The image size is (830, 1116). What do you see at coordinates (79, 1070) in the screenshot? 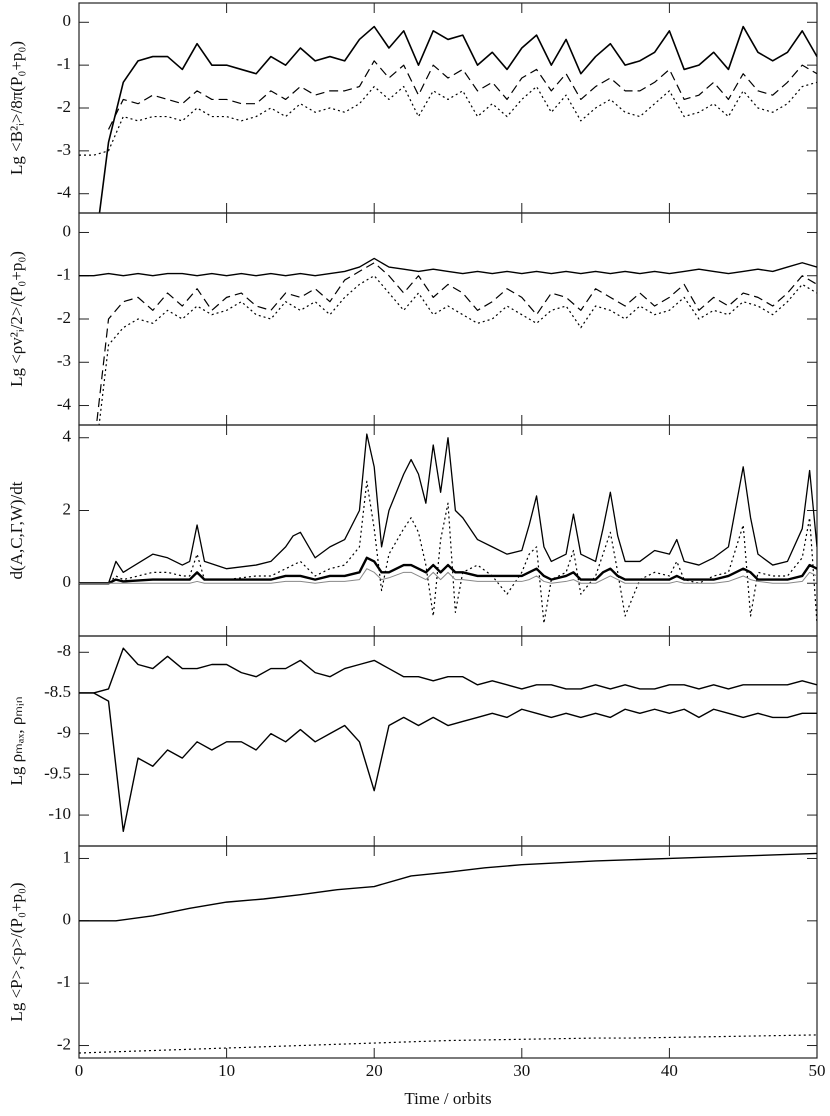
I see `x-tick-label: 0` at bounding box center [79, 1070].